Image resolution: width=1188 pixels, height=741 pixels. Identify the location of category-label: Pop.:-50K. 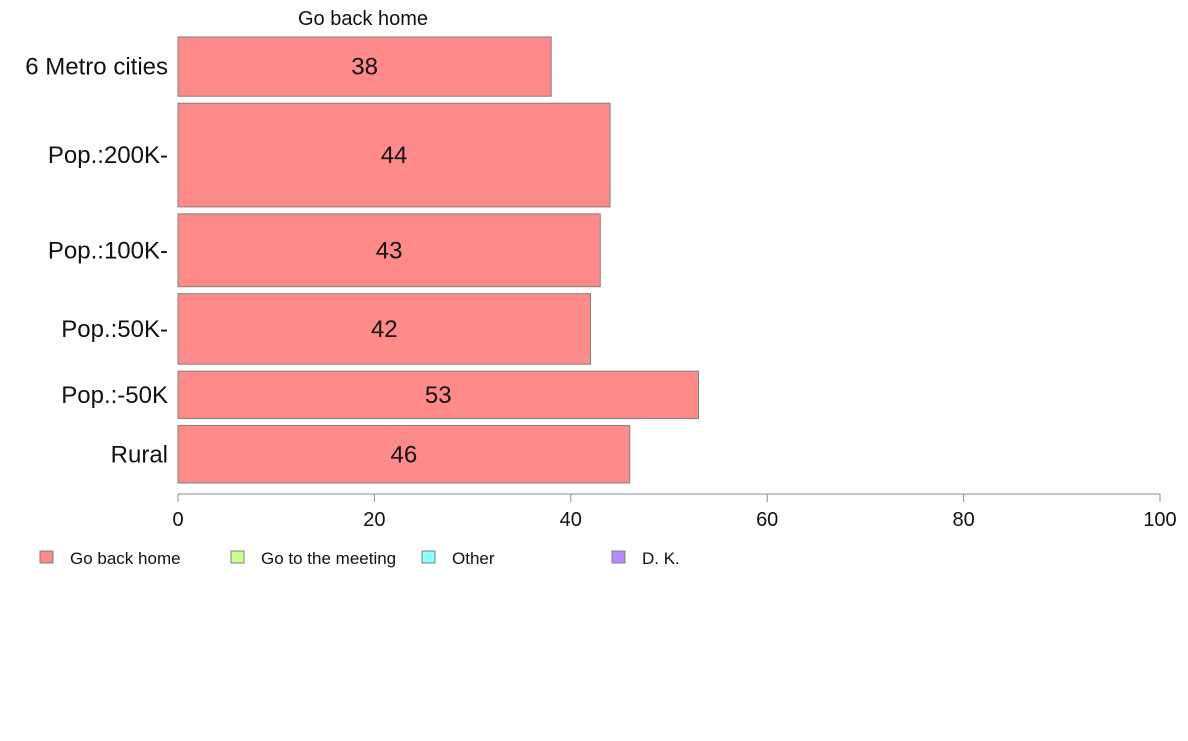
(114, 395).